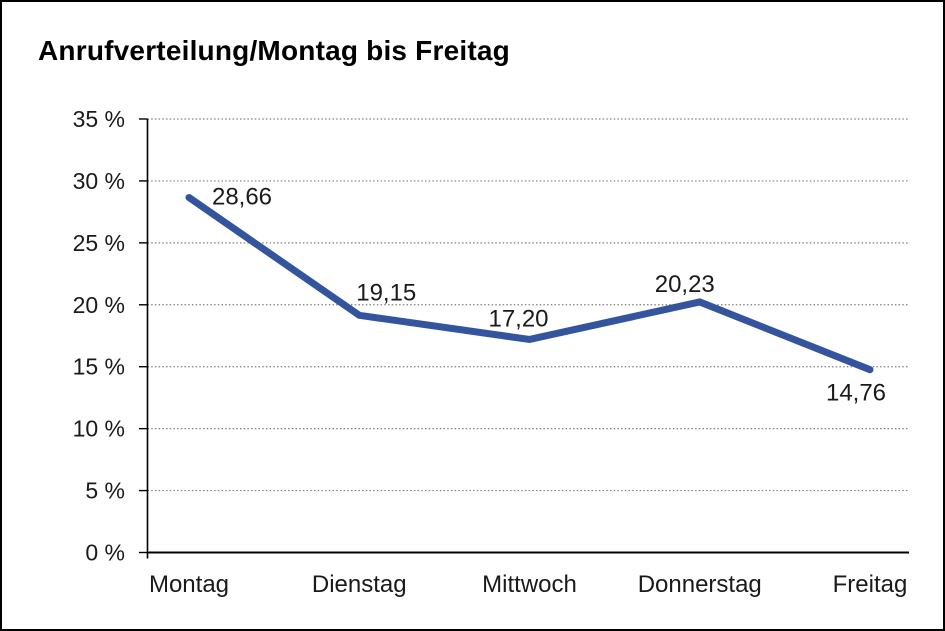 Image resolution: width=945 pixels, height=631 pixels. What do you see at coordinates (274, 50) in the screenshot?
I see `chart-title: Anrufverteilung/Montag bis Freitag` at bounding box center [274, 50].